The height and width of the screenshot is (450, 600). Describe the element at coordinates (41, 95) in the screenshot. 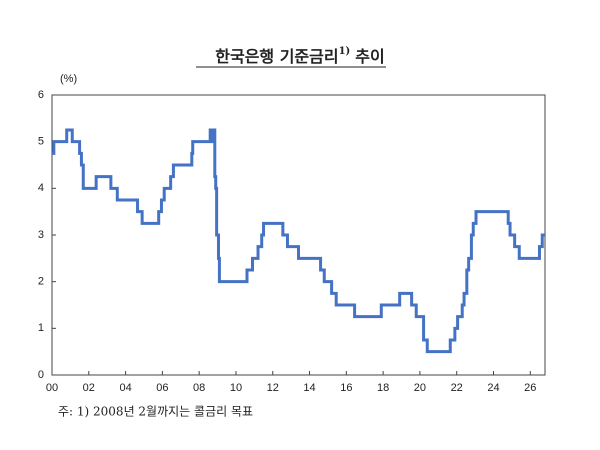

I see `y-tick-label: 6` at that location.